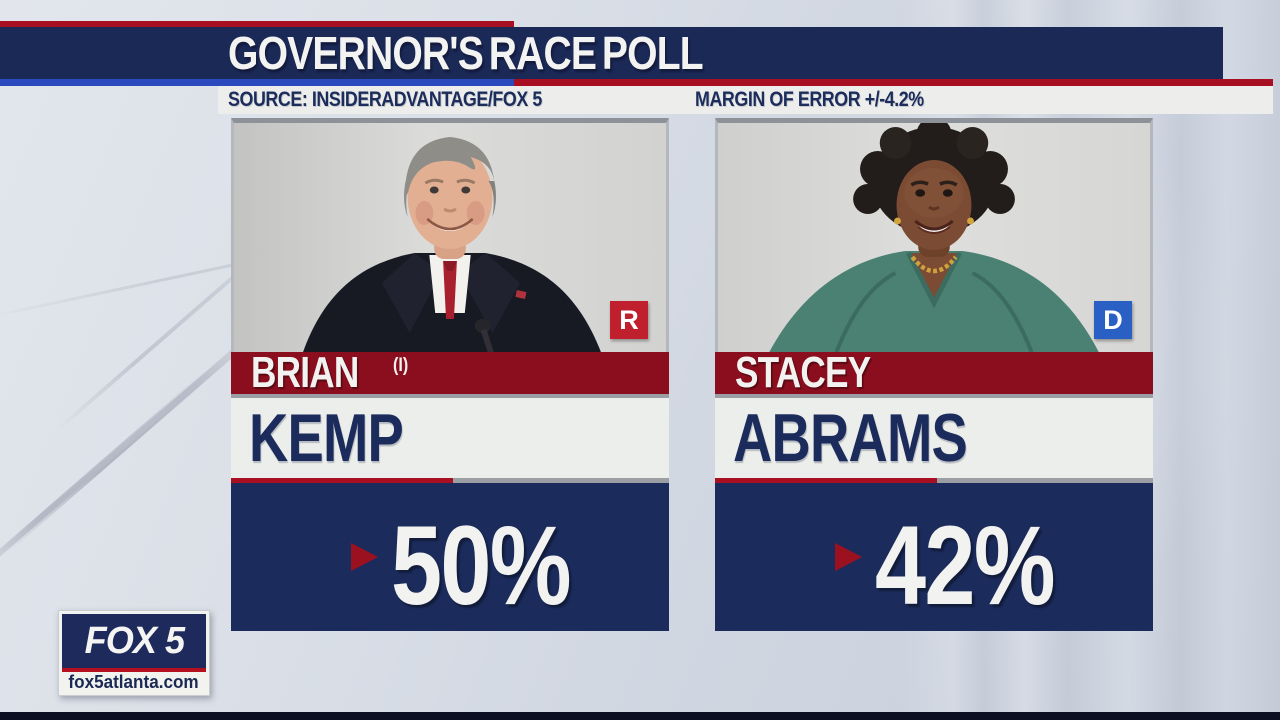 The height and width of the screenshot is (720, 1280). Describe the element at coordinates (134, 670) in the screenshot. I see `station-logo-red-line` at that location.